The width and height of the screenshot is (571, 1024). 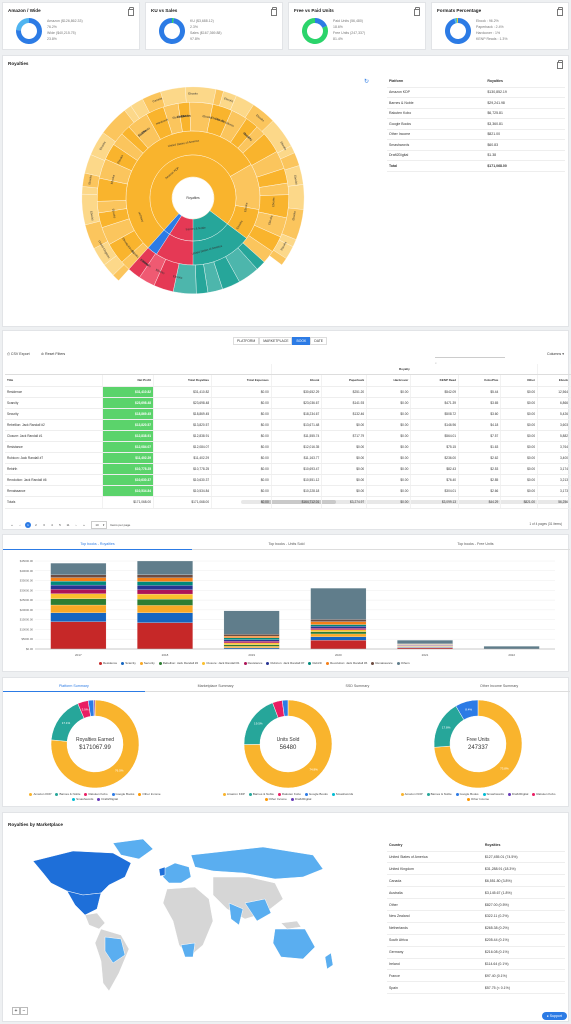 I want to click on summary-tab: Marketplace Summary, so click(x=215, y=686).